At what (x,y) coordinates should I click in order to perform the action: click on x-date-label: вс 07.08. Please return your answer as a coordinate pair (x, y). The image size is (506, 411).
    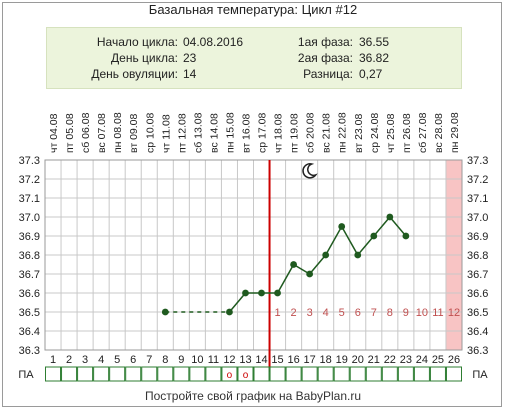
    Looking at the image, I should click on (102, 133).